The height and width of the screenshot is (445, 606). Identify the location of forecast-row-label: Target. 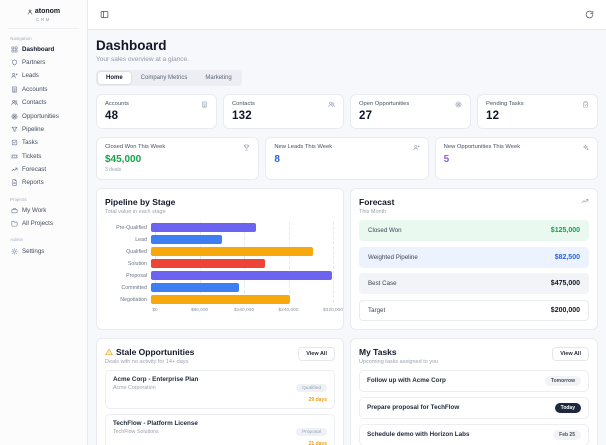
(377, 310).